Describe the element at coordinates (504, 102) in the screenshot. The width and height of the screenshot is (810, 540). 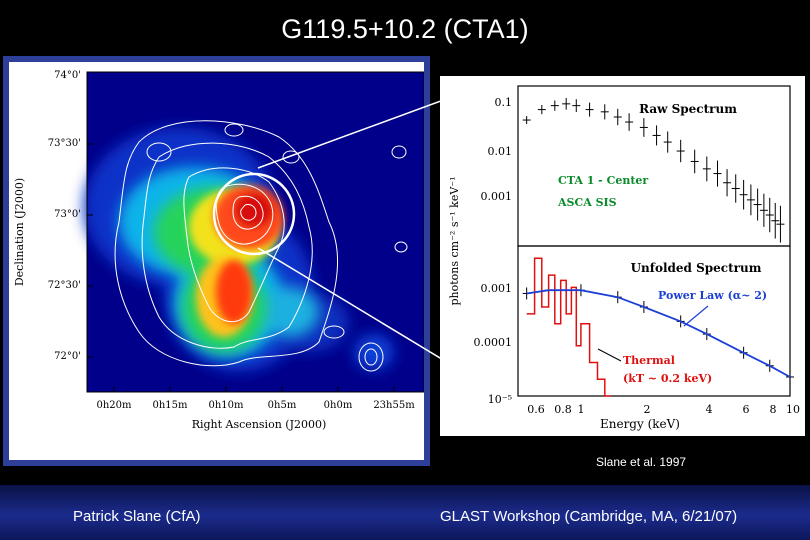
I see `top-y-tick-label: 0.1` at that location.